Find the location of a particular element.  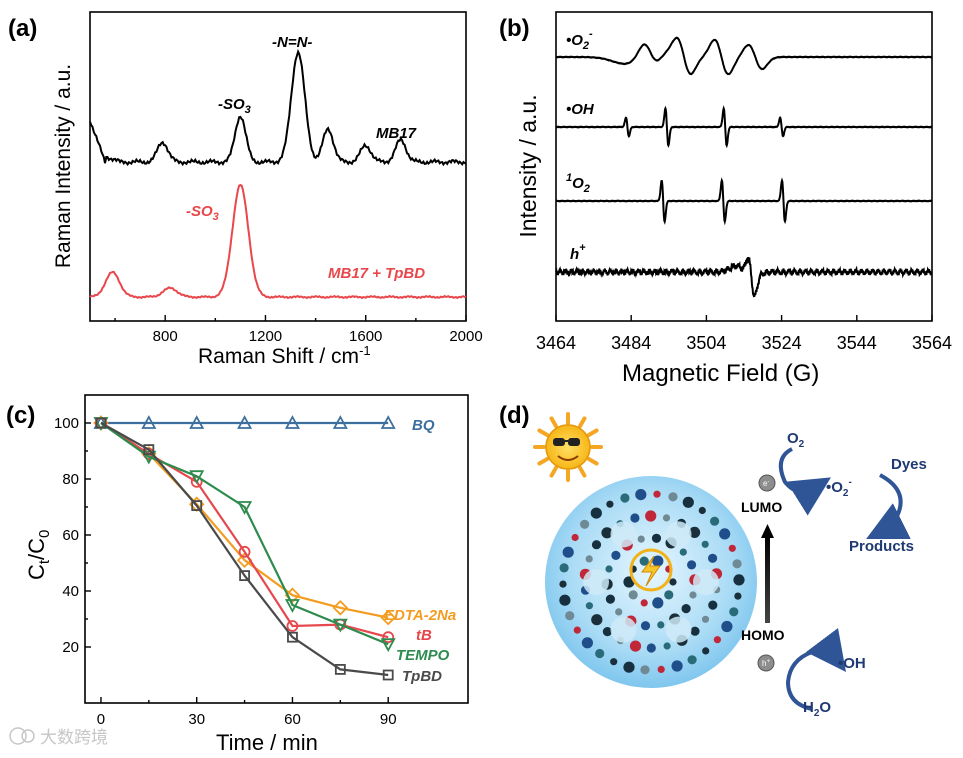

lumo-label: LUMO is located at coordinates (761, 507).